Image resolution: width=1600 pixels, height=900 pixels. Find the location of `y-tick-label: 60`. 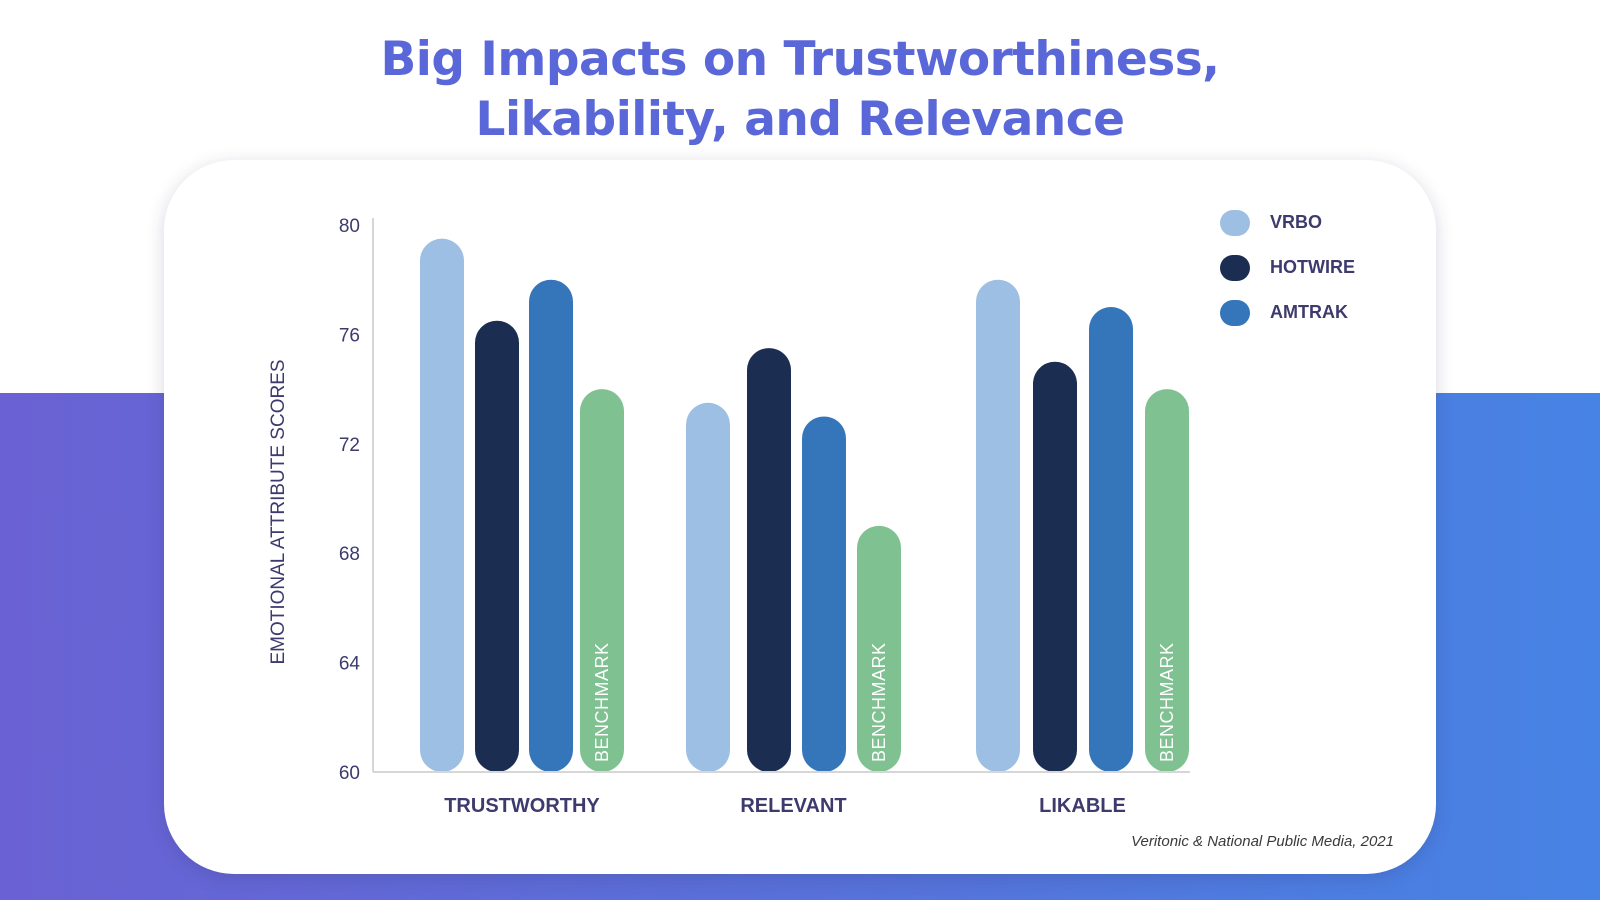

y-tick-label: 60 is located at coordinates (349, 773).